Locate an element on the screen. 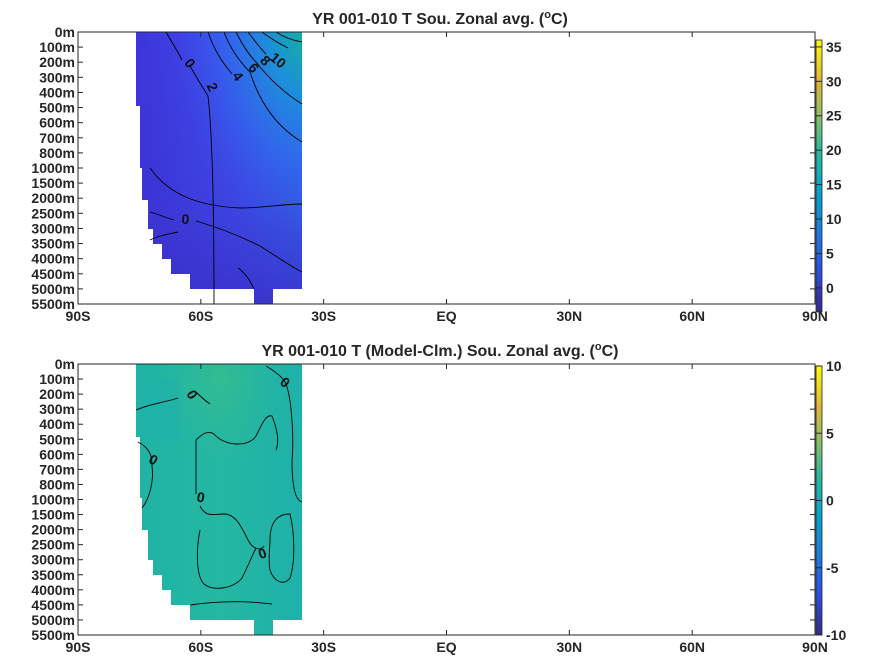 This screenshot has height=663, width=884. colorbar-tick-label: -5 is located at coordinates (832, 568).